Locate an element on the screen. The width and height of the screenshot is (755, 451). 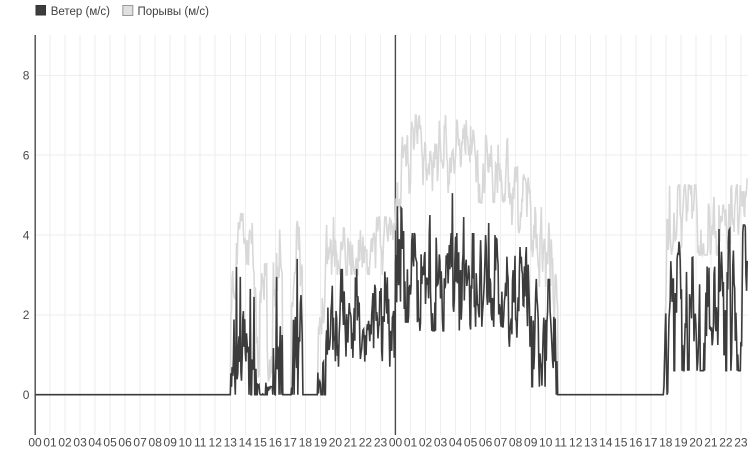
svg-text: 4 is located at coordinates (26, 235).